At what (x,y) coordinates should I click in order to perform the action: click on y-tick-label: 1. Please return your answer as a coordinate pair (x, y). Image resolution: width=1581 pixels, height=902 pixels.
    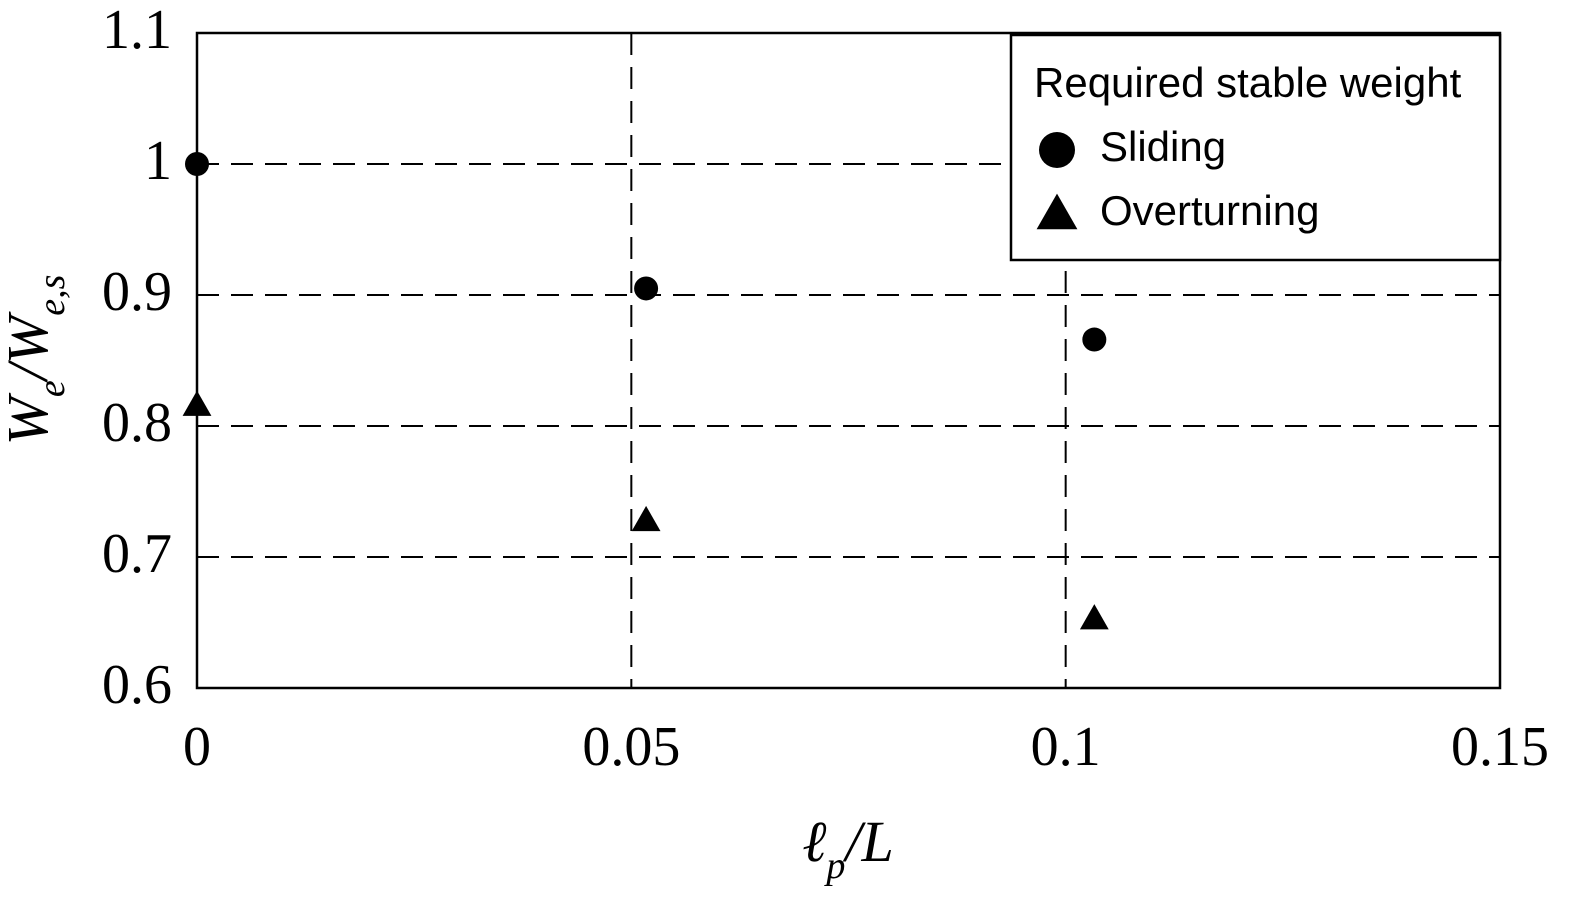
    Looking at the image, I should click on (158, 161).